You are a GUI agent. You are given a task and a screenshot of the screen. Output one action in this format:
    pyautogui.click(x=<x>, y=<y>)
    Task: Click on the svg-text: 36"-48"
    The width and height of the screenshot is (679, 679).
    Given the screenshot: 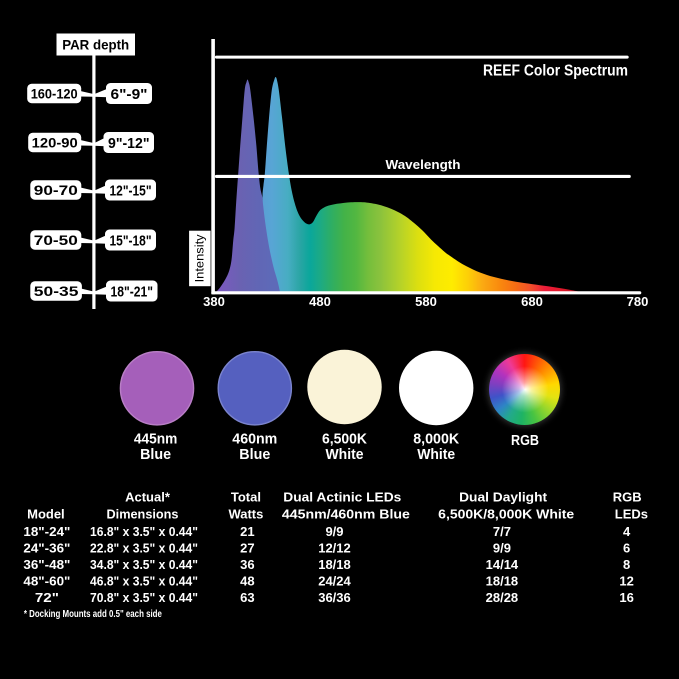 What is the action you would take?
    pyautogui.click(x=46, y=564)
    